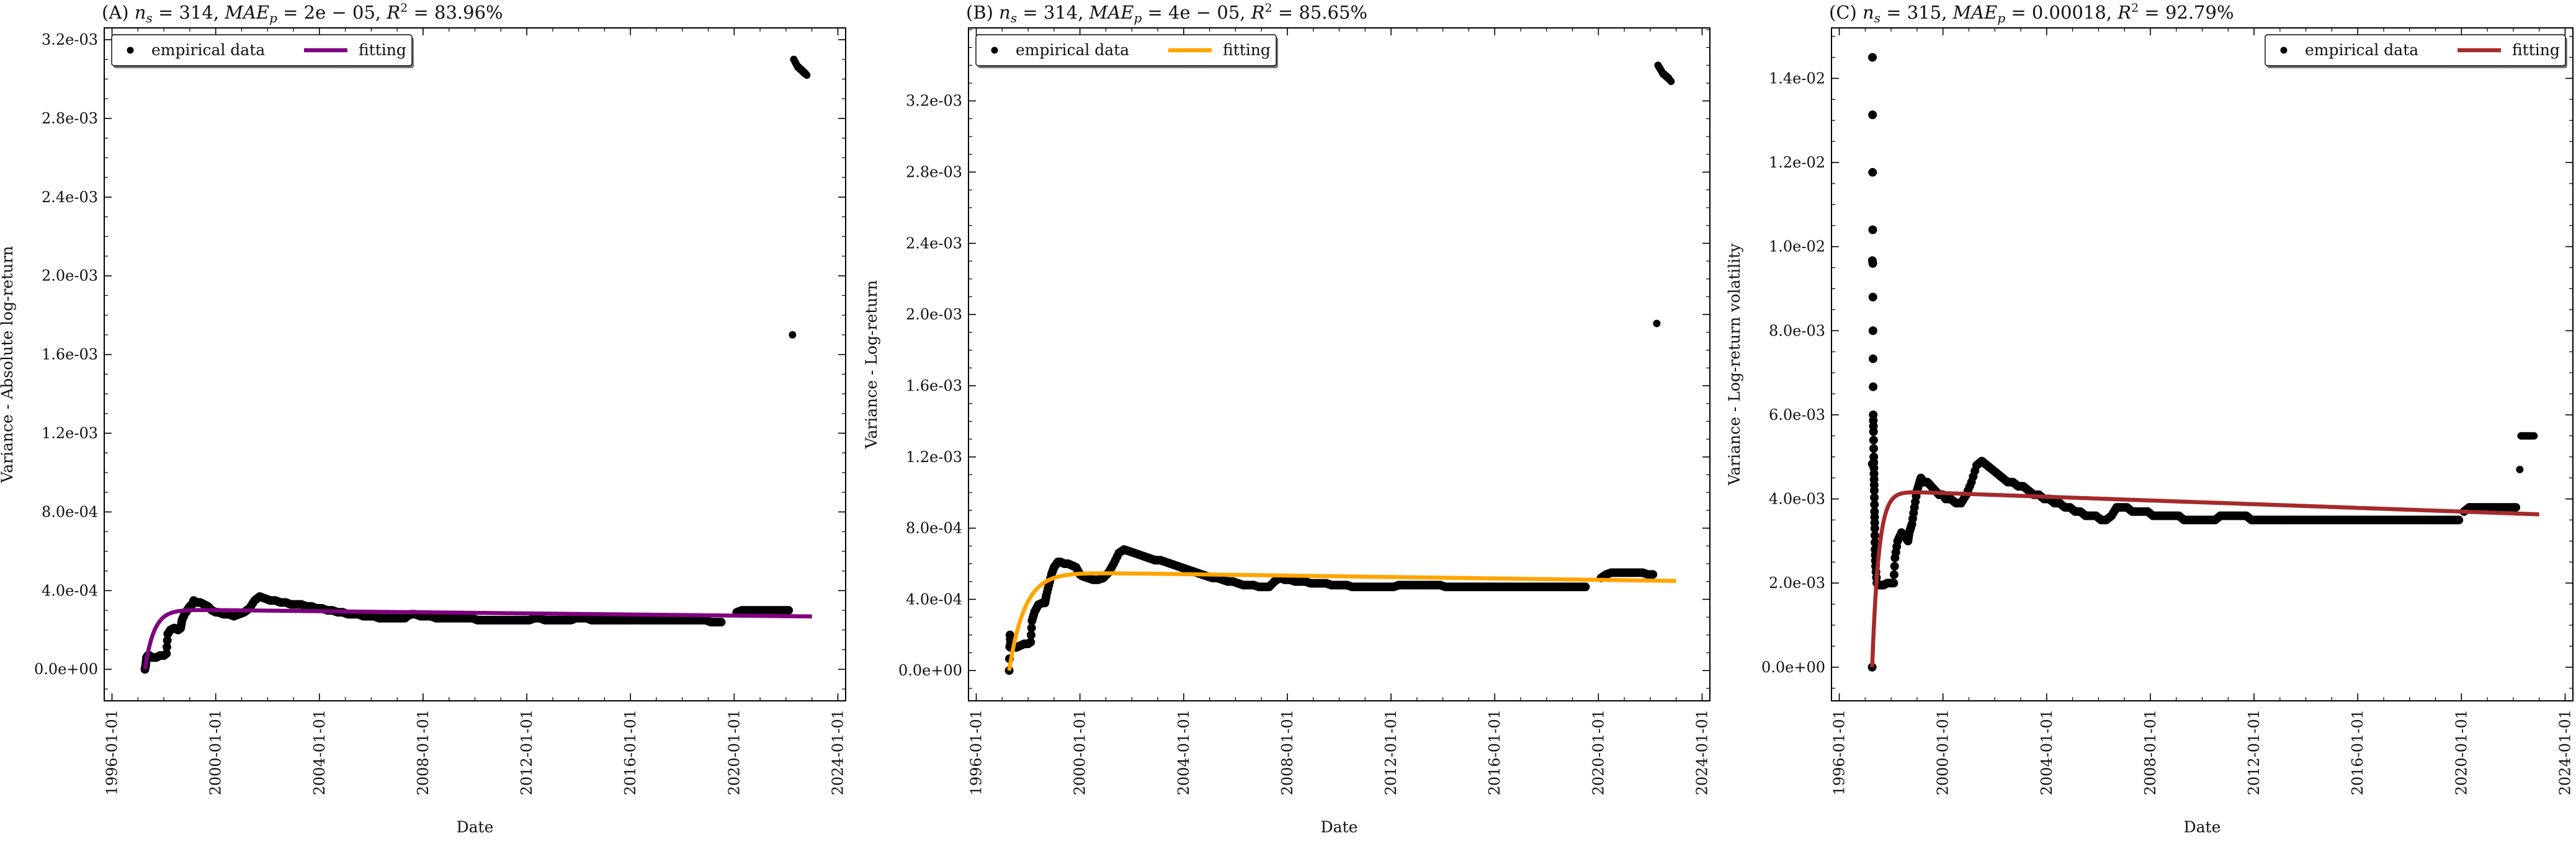  Describe the element at coordinates (1494, 752) in the screenshot. I see `x-tick-label: 2016-01-01` at that location.